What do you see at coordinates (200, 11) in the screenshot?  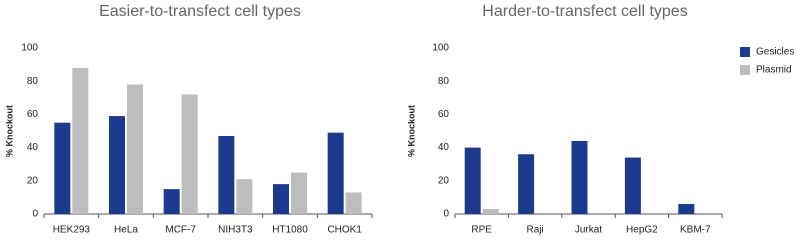 I see `chart-title: Easier-to-transfect cell types` at bounding box center [200, 11].